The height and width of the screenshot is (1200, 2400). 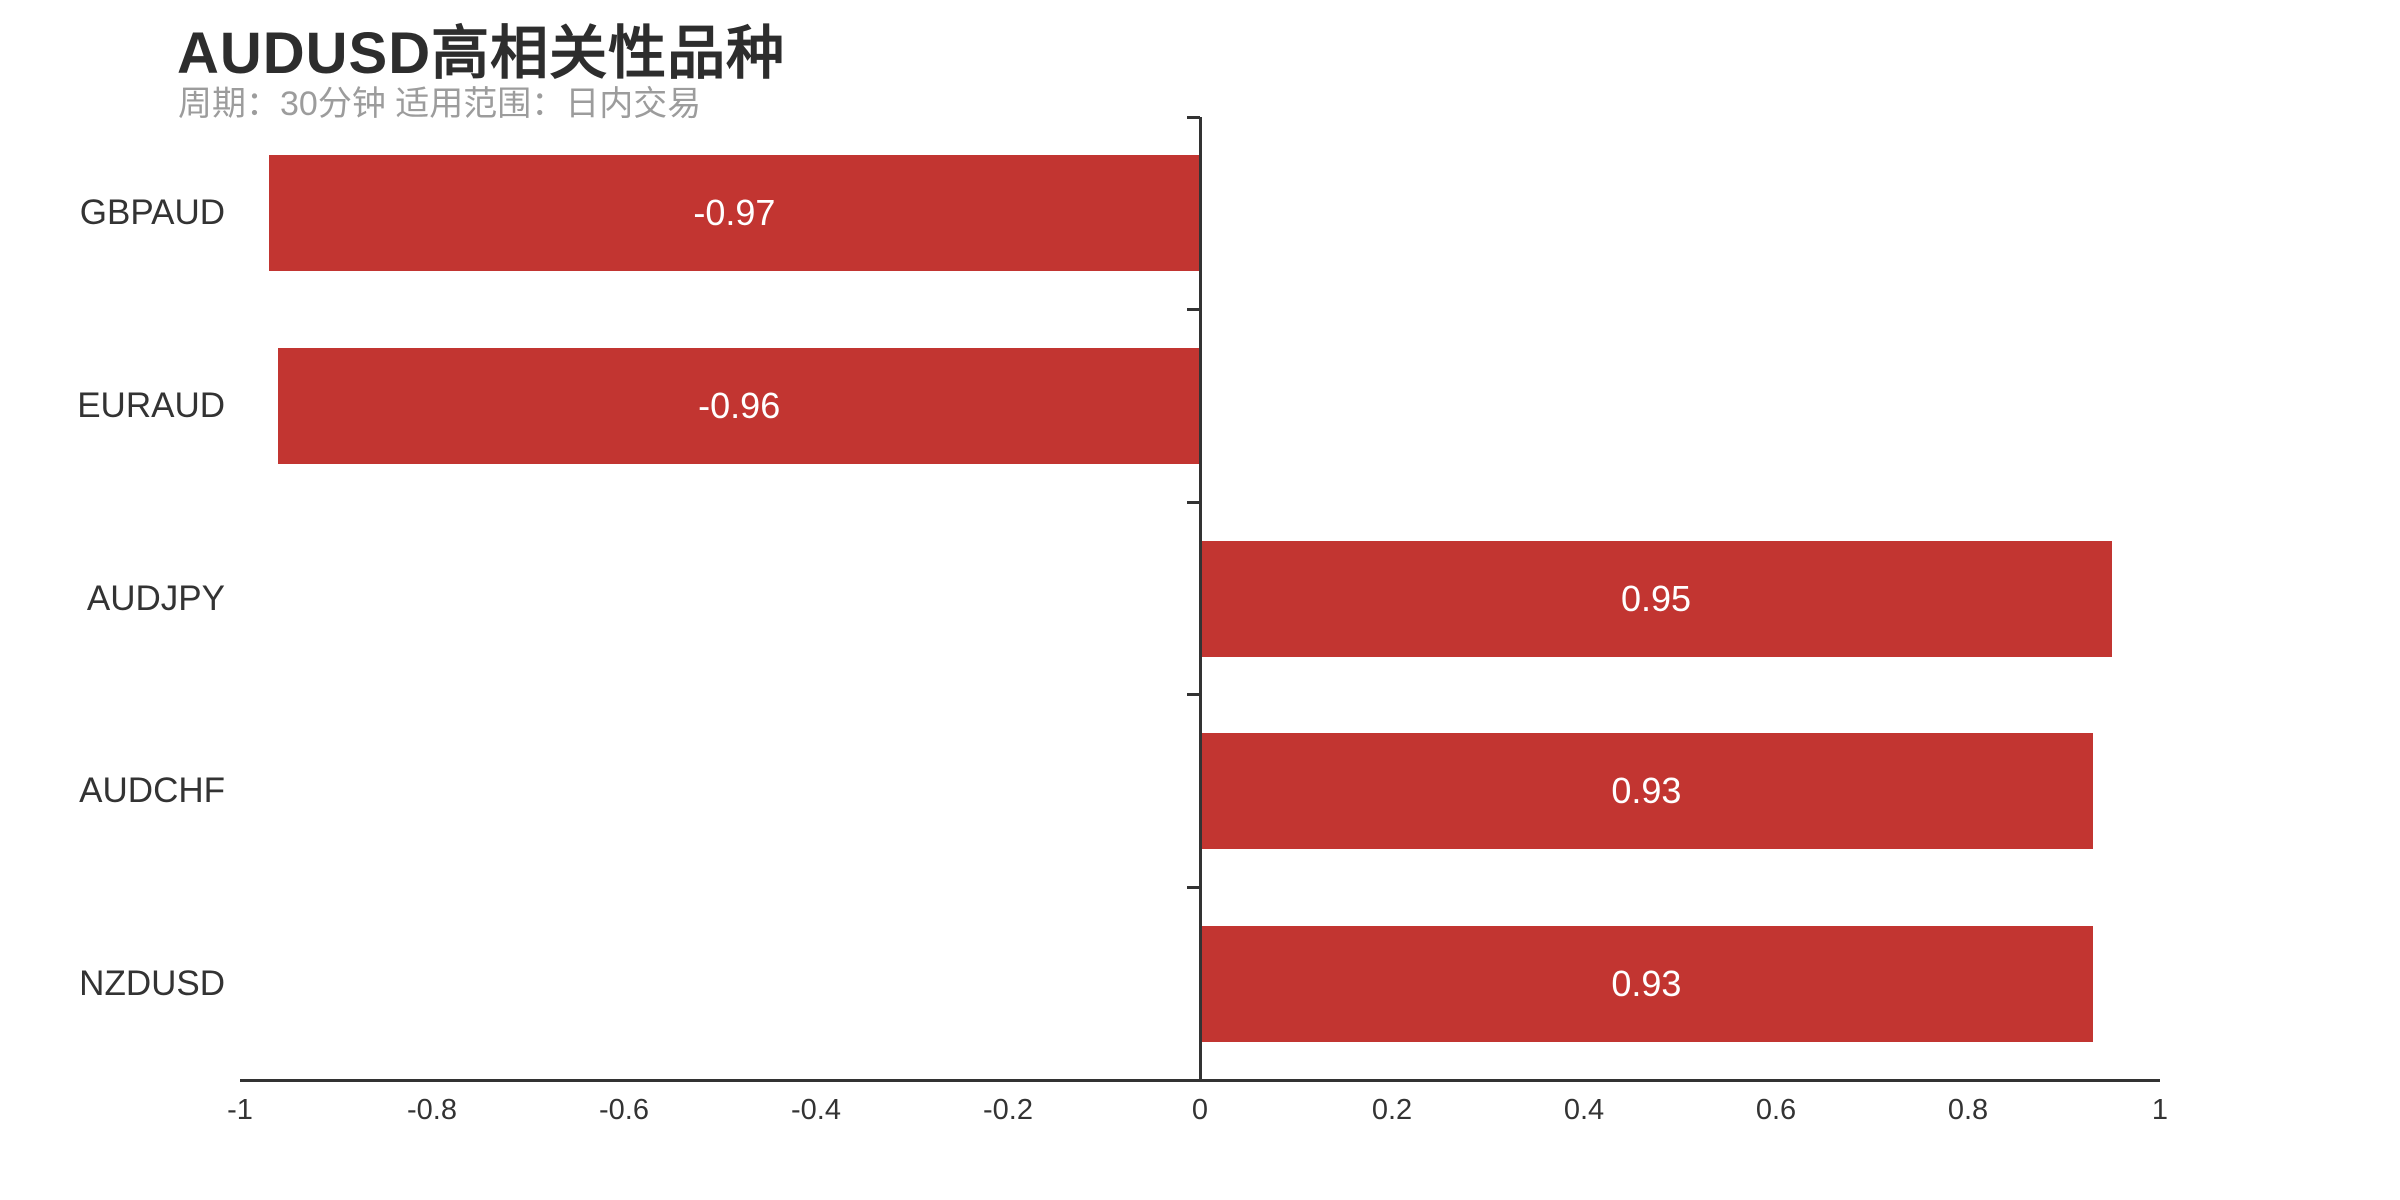 I want to click on bar-euraud: -0.96, so click(x=739, y=405).